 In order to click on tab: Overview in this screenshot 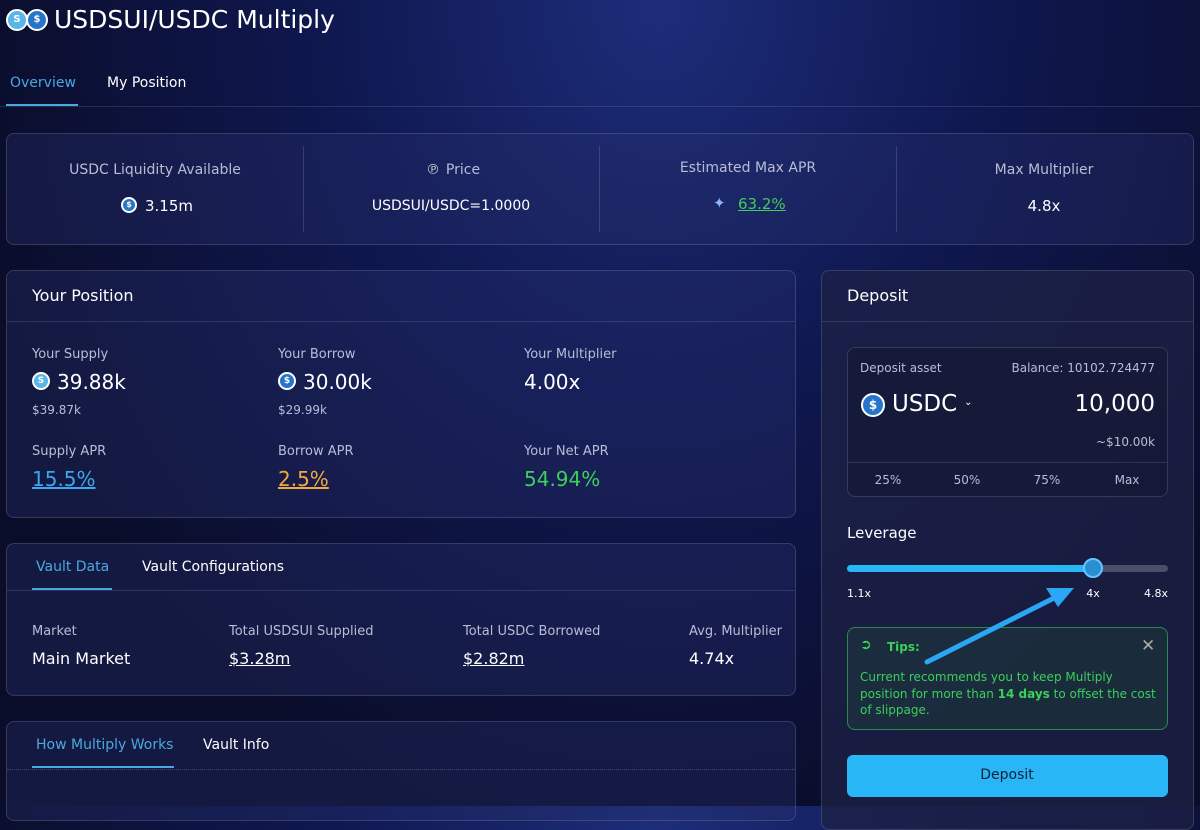, I will do `click(43, 83)`.